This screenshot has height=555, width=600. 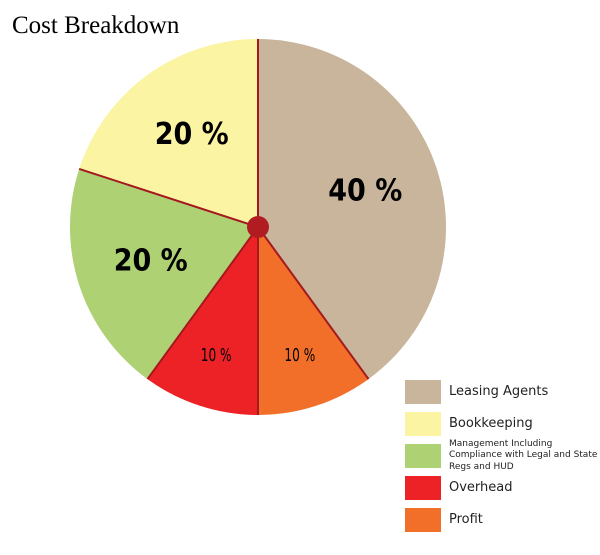 I want to click on legend-label: Leasing Agents, so click(x=499, y=391).